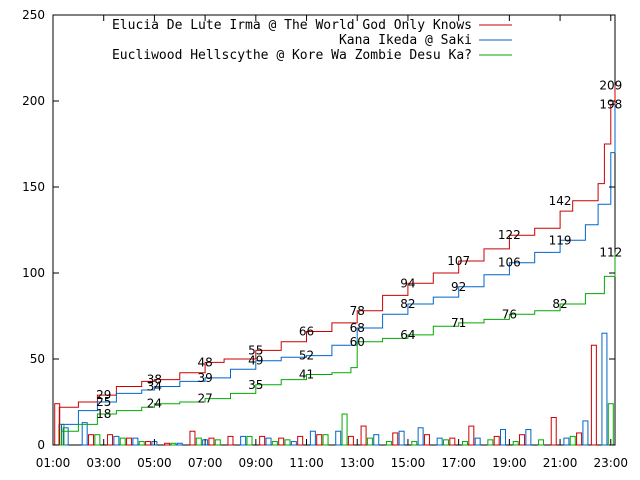 The height and width of the screenshot is (480, 640). Describe the element at coordinates (37, 359) in the screenshot. I see `y-tick-label: 50` at that location.